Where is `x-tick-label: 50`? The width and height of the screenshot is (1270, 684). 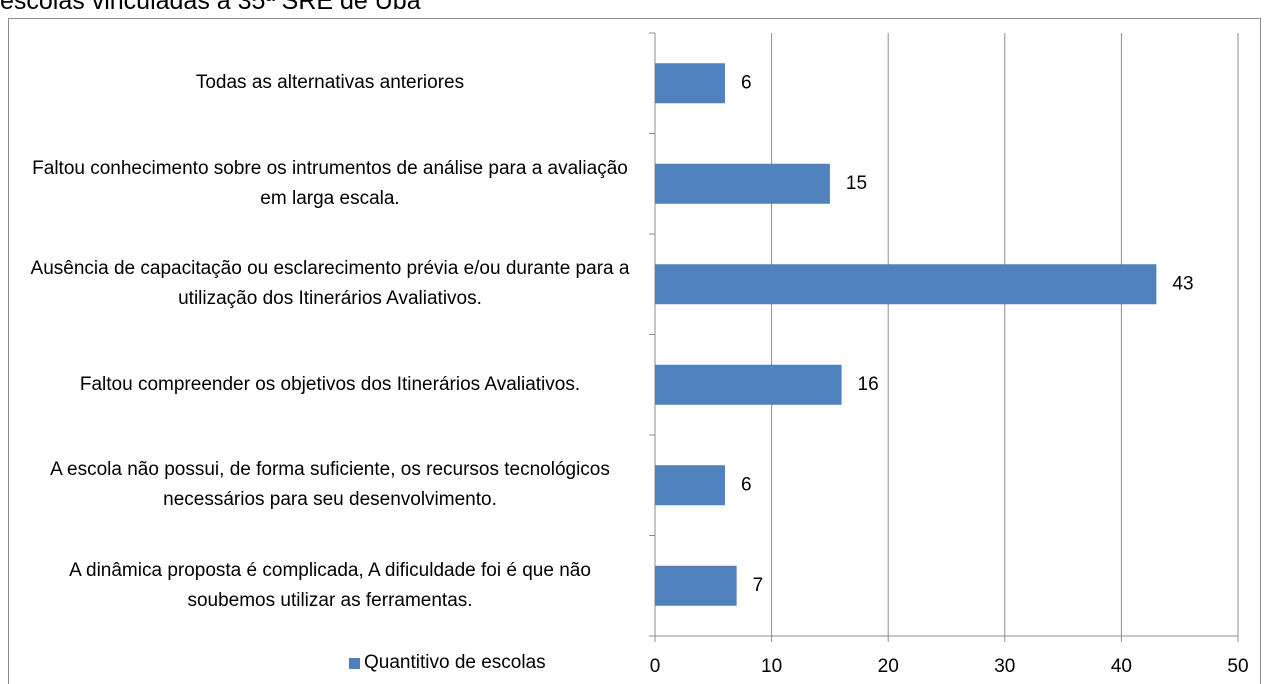 x-tick-label: 50 is located at coordinates (1237, 666).